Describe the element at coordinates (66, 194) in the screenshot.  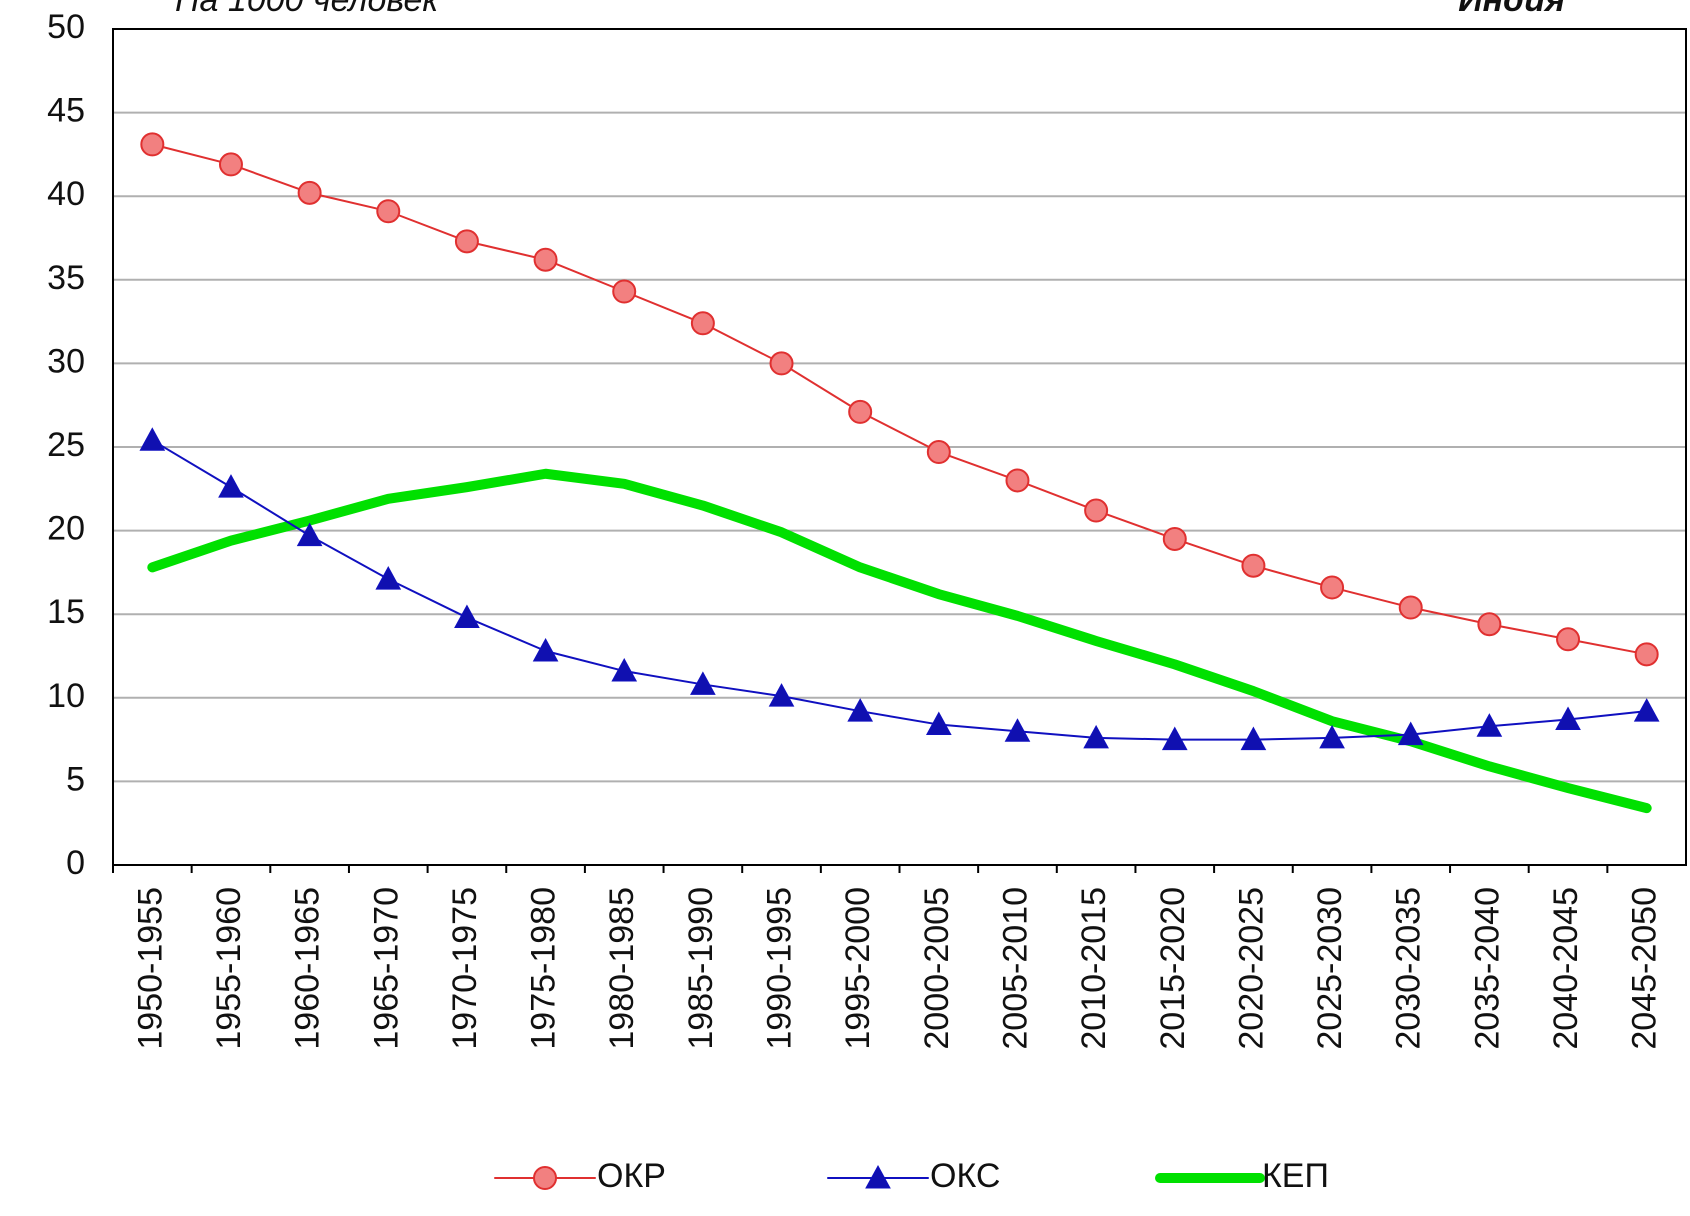
I see `y-tick-label: 40` at that location.